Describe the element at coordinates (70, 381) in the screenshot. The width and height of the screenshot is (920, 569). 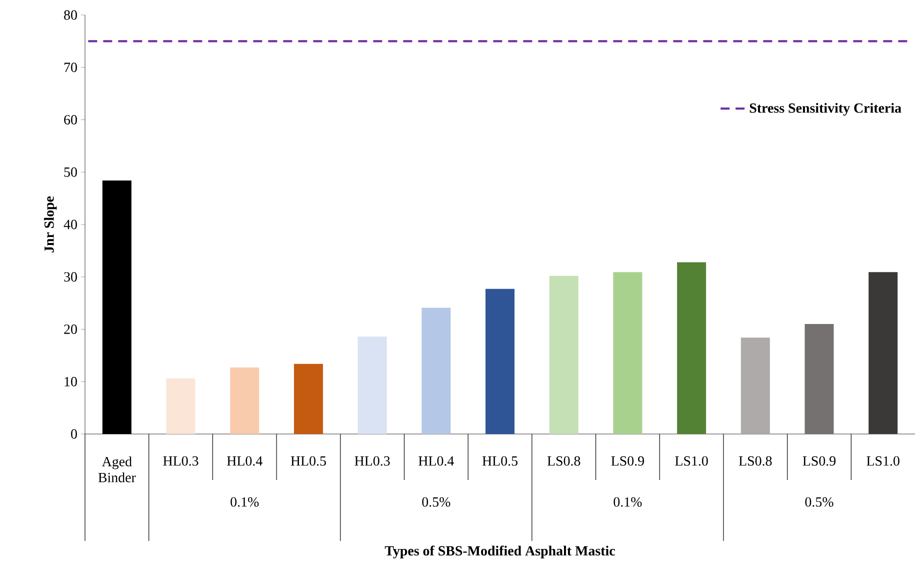
I see `y-tick-label: 10` at that location.